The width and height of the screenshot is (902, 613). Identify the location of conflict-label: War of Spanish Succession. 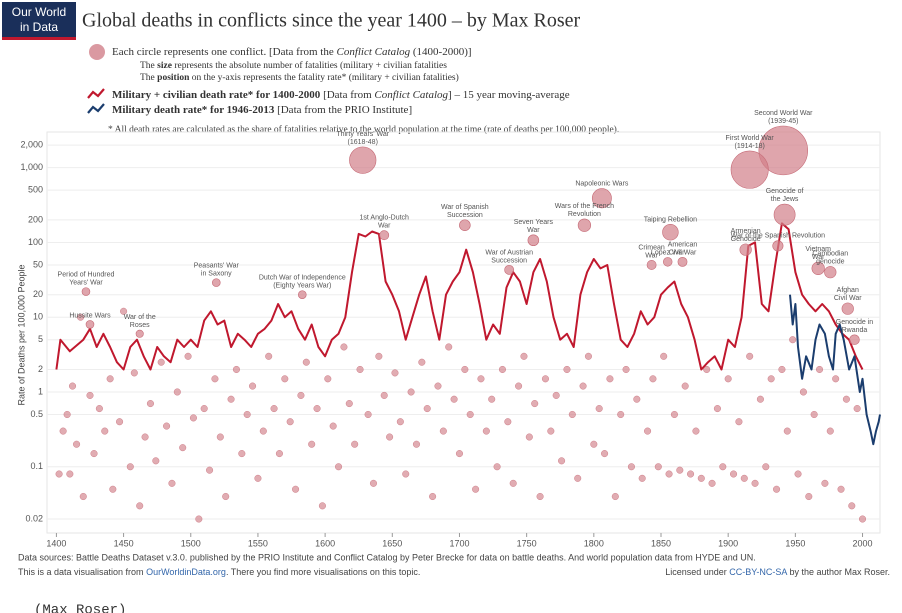
(465, 211).